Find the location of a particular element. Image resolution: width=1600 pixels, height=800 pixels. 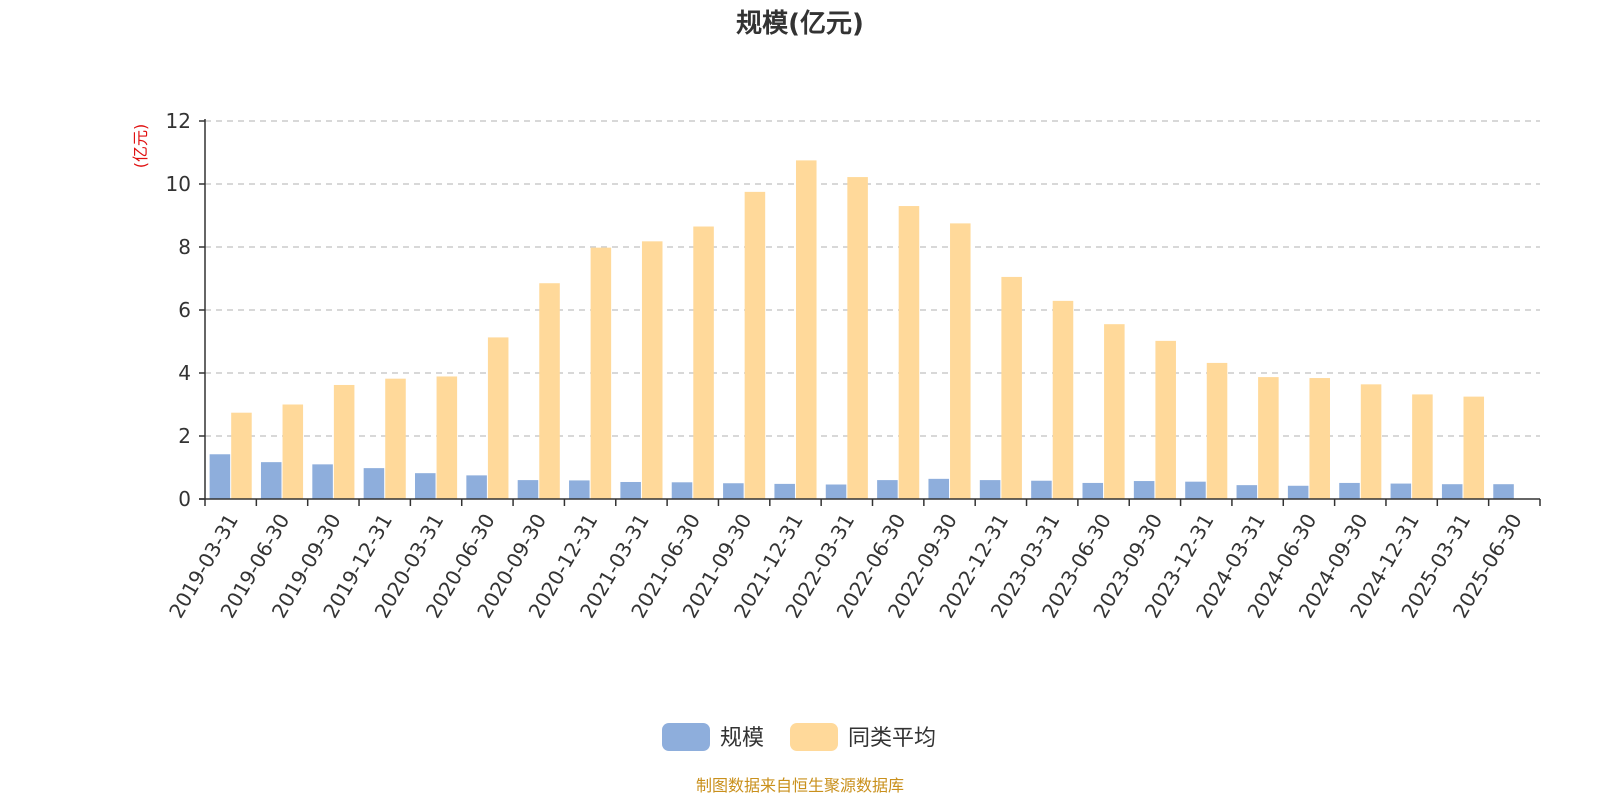

y-tick-label: 2 is located at coordinates (184, 436).